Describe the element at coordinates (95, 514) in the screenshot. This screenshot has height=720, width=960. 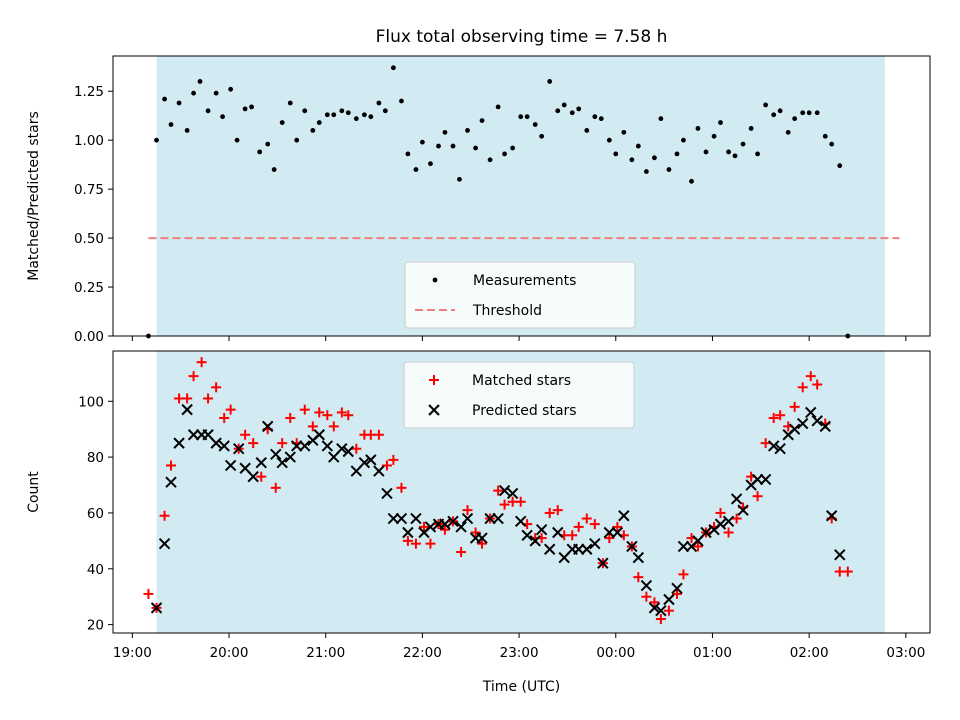
I see `y-tick-label: 60` at that location.